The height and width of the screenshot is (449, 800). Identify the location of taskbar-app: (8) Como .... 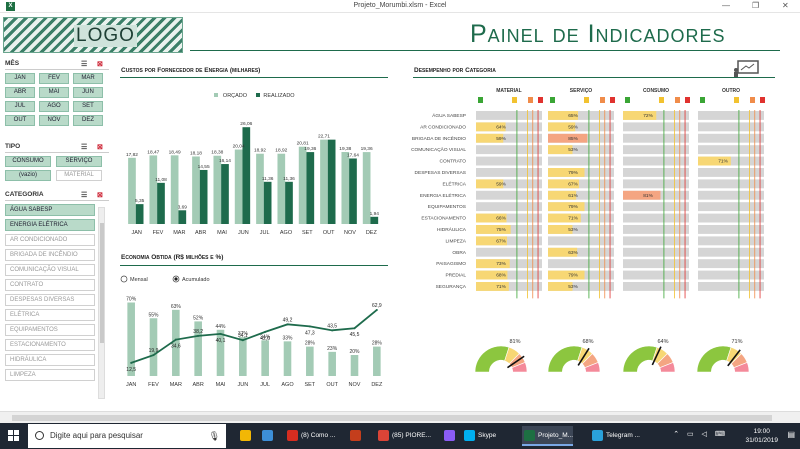
(310, 436).